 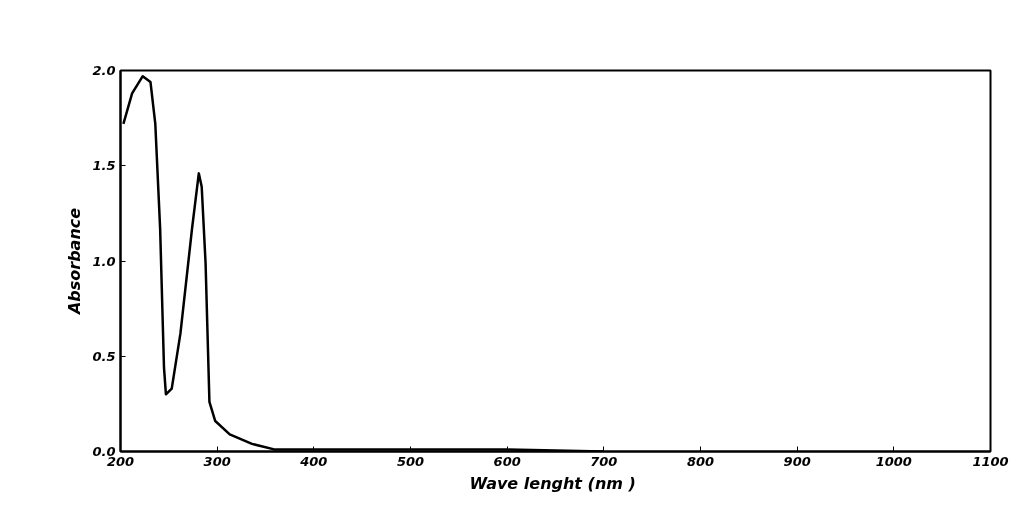 I want to click on x-tick-label: 600, so click(x=507, y=461).